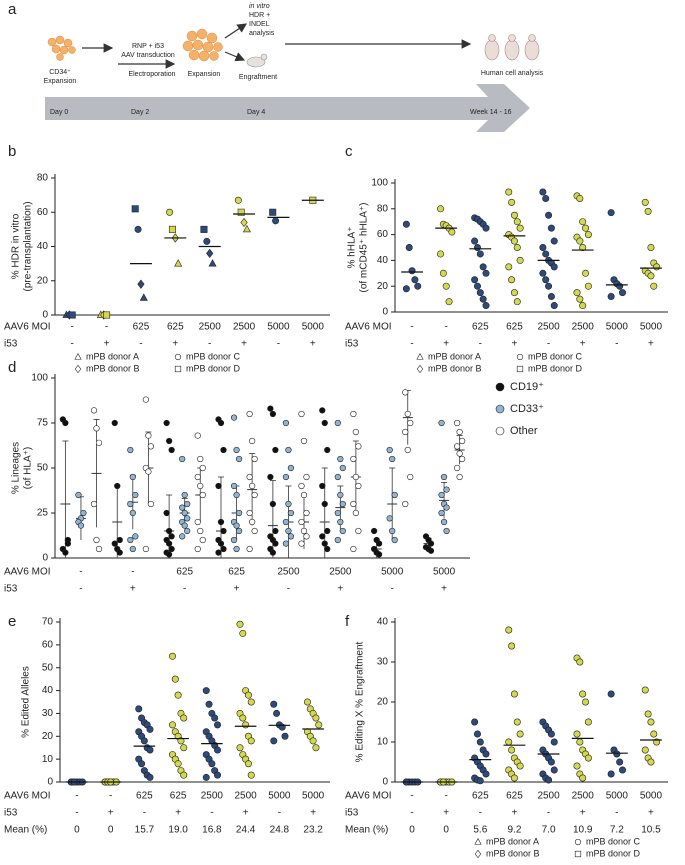 This screenshot has width=685, height=865. I want to click on row-value: 0, so click(412, 830).